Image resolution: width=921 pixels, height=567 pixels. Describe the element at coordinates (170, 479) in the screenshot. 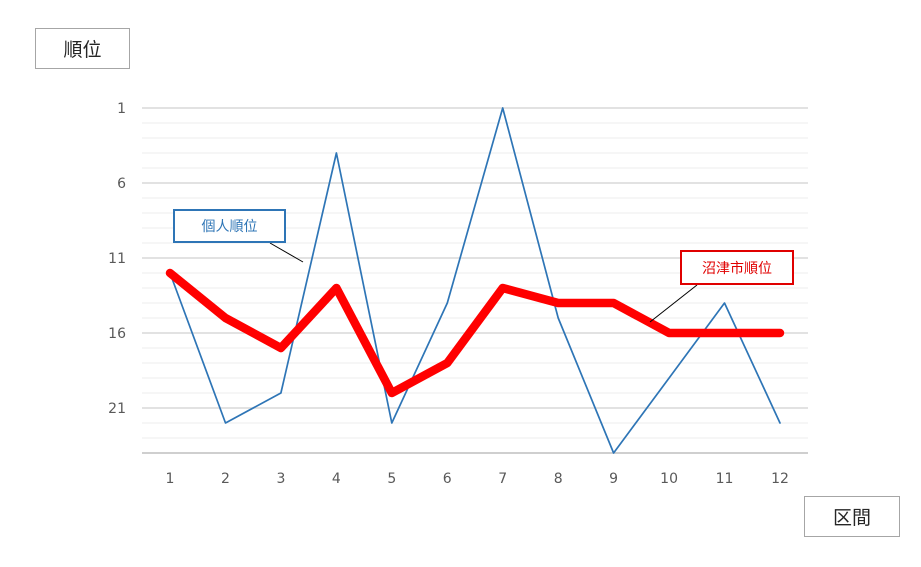

I see `x-tick-label: 1` at that location.